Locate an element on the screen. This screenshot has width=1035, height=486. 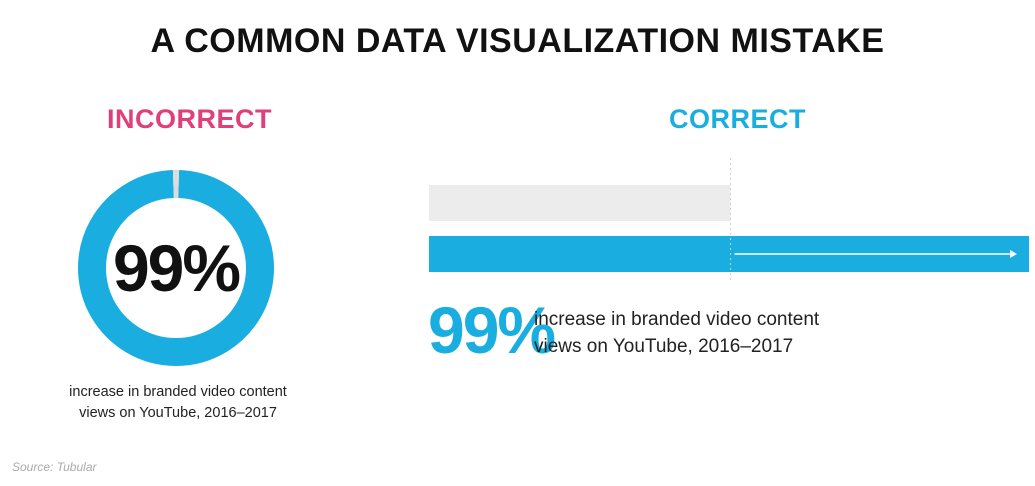
page-title: A COMMON DATA VISUALIZATION MISTAKE is located at coordinates (517, 41).